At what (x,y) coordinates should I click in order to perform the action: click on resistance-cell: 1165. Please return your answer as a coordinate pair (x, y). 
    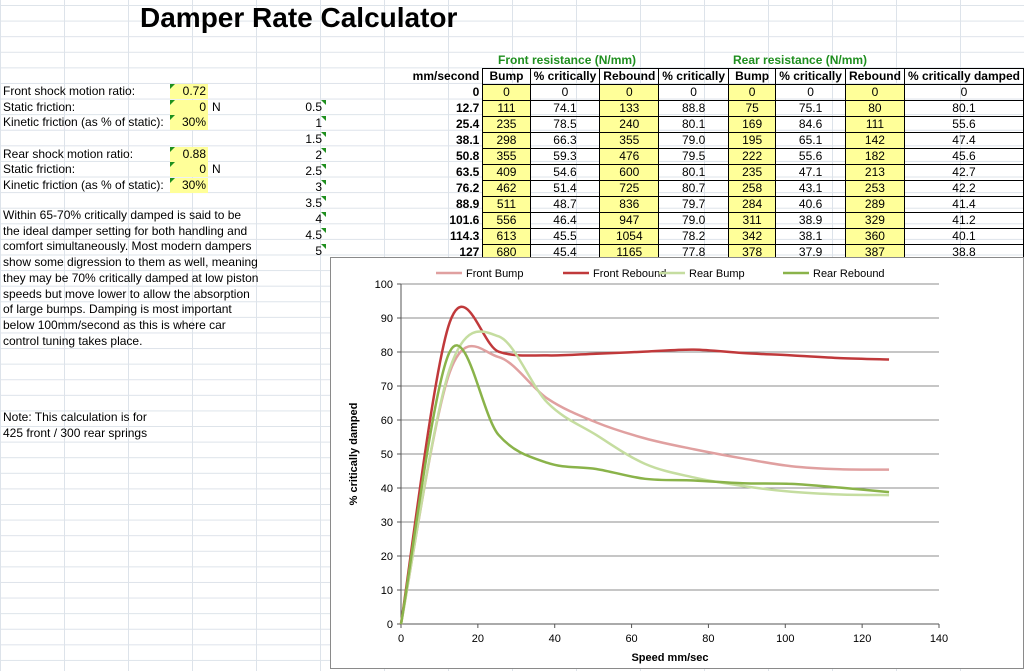
    Looking at the image, I should click on (629, 252).